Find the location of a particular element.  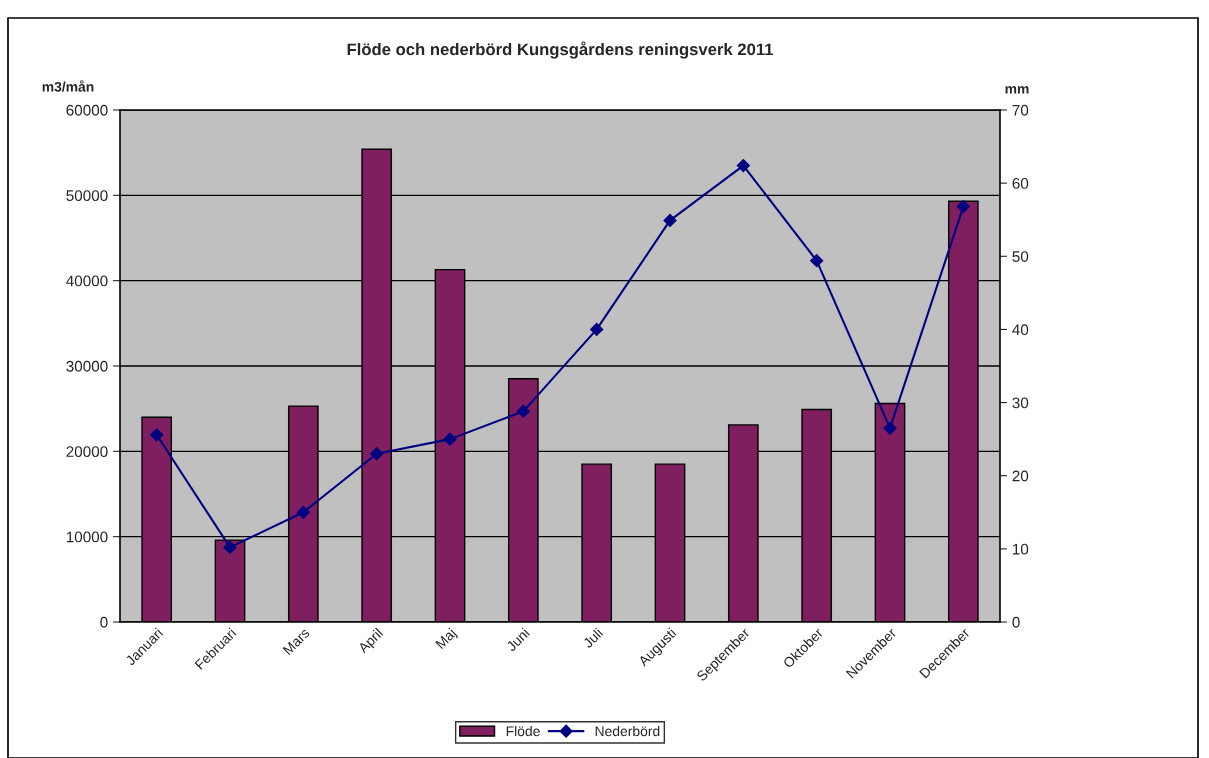

y2-tick-label: 0 is located at coordinates (1016, 622).